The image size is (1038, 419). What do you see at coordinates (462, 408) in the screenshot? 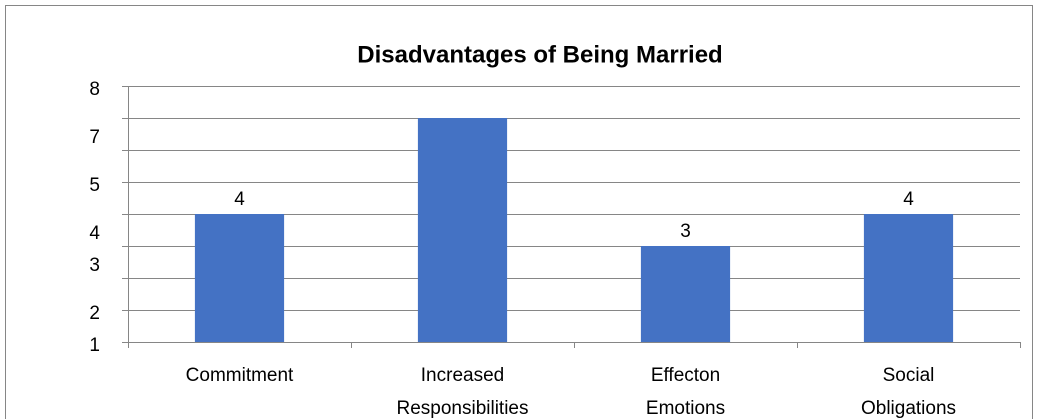
I see `x-tick-label: Responsibilities` at bounding box center [462, 408].